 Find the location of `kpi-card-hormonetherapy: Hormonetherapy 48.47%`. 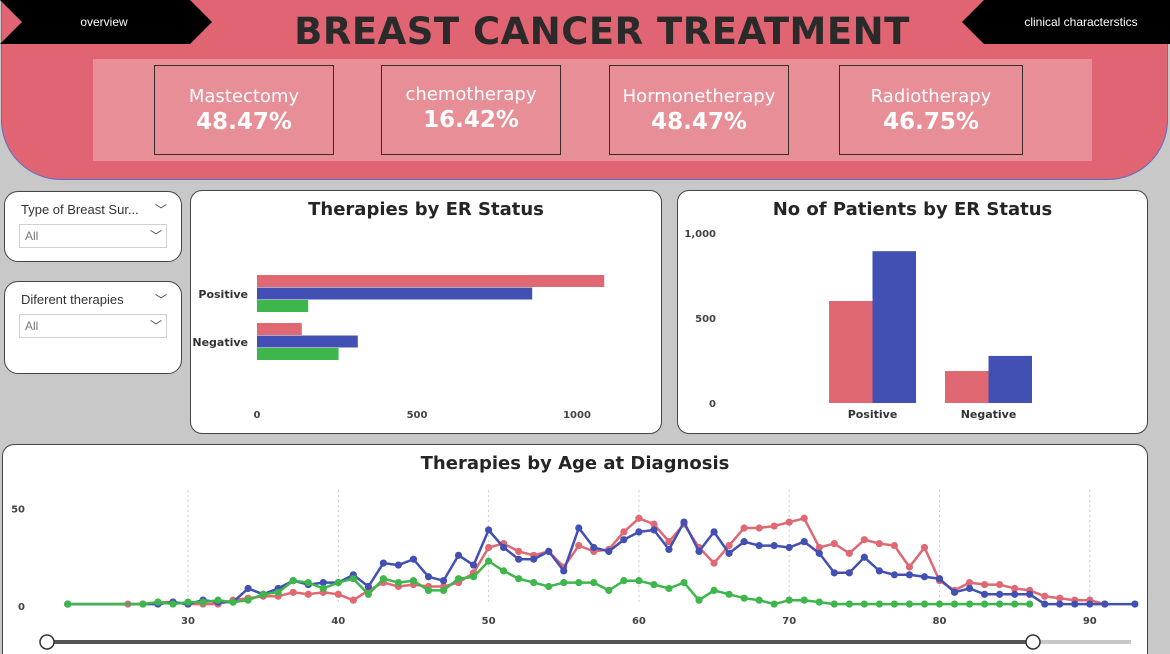

kpi-card-hormonetherapy: Hormonetherapy 48.47% is located at coordinates (699, 110).